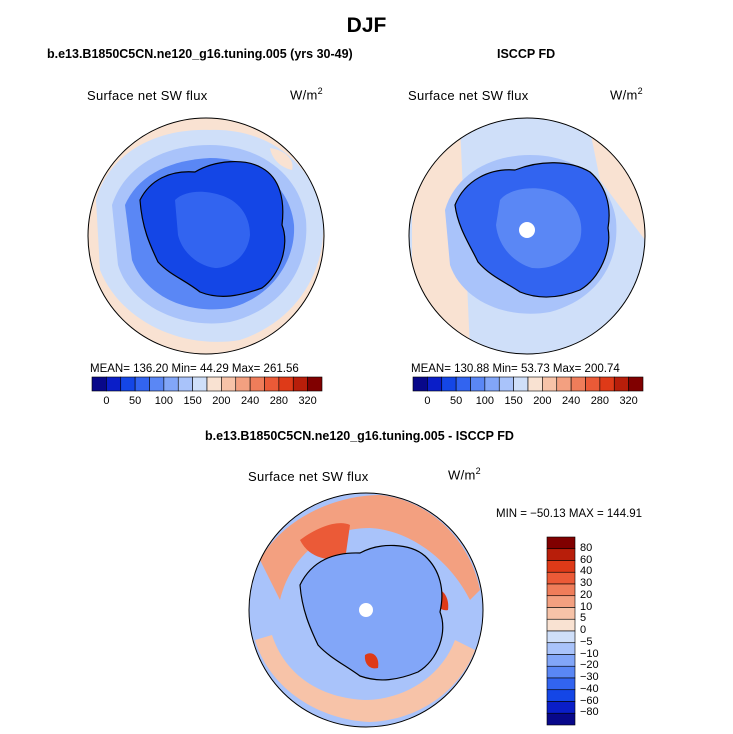  I want to click on panel-3-stats: MIN = −50.13 MAX = 144.91, so click(569, 514).